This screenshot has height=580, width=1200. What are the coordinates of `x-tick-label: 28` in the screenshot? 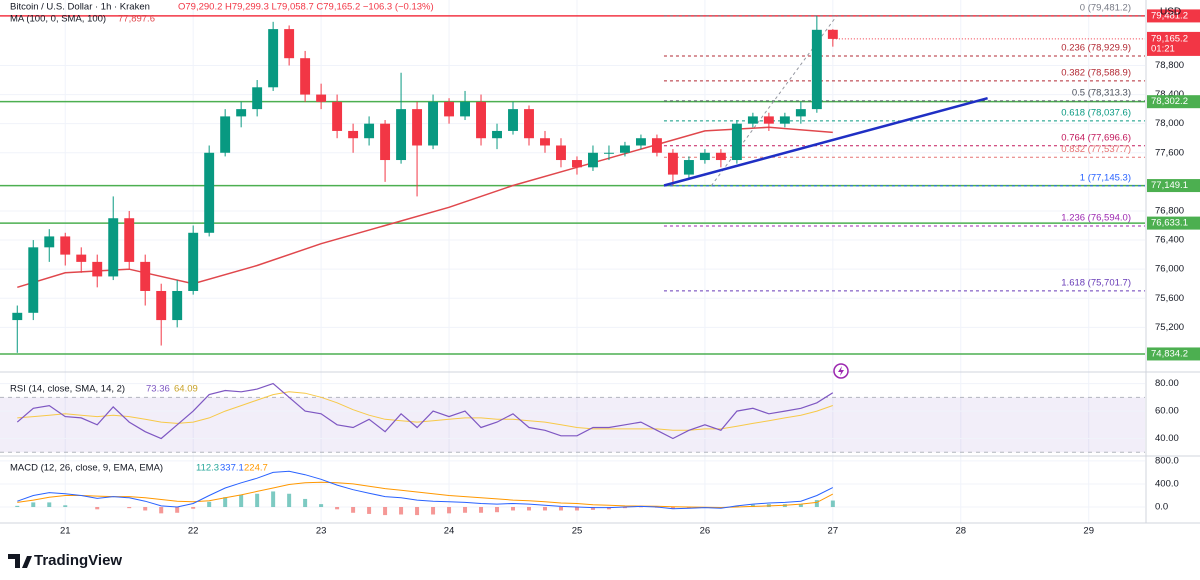 It's located at (960, 531).